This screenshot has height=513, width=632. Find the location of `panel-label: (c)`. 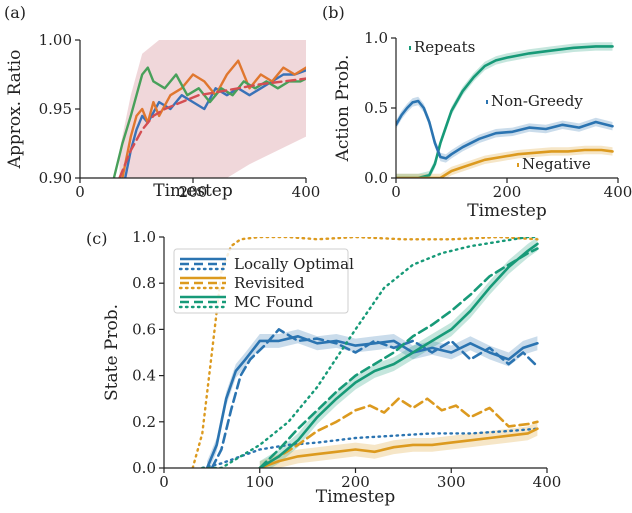

panel-label: (c) is located at coordinates (96, 238).